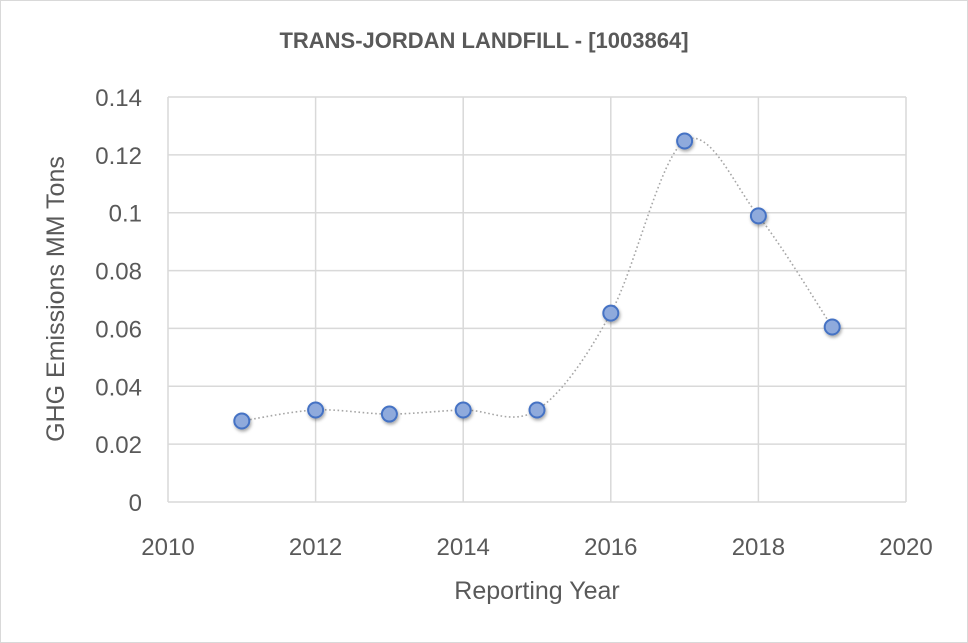  Describe the element at coordinates (118, 98) in the screenshot. I see `y-tick-label: 0.14` at that location.